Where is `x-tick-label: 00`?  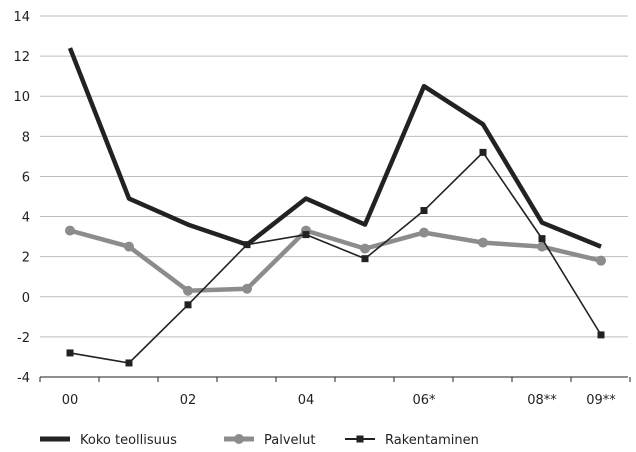
x-tick-label: 00 is located at coordinates (70, 400).